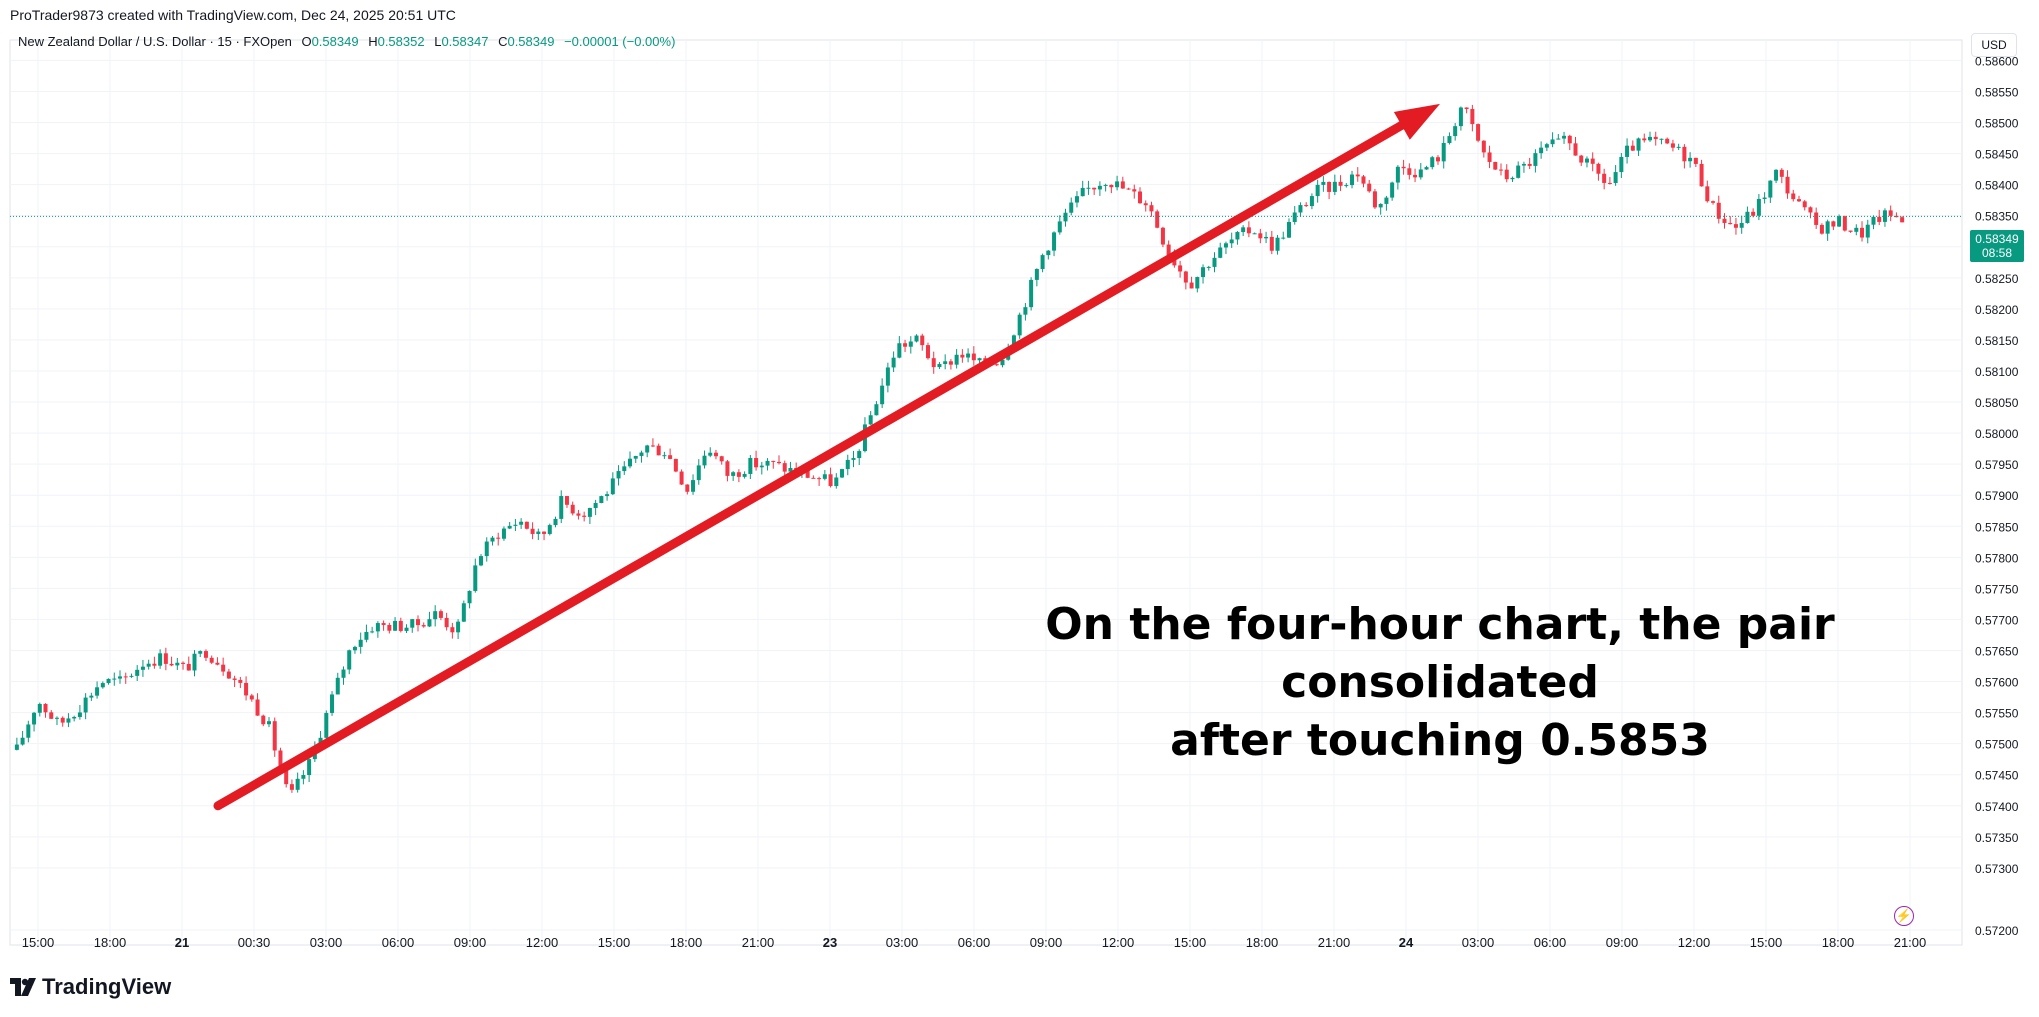 The image size is (2039, 1017). I want to click on x-tick-label: 12:00, so click(542, 942).